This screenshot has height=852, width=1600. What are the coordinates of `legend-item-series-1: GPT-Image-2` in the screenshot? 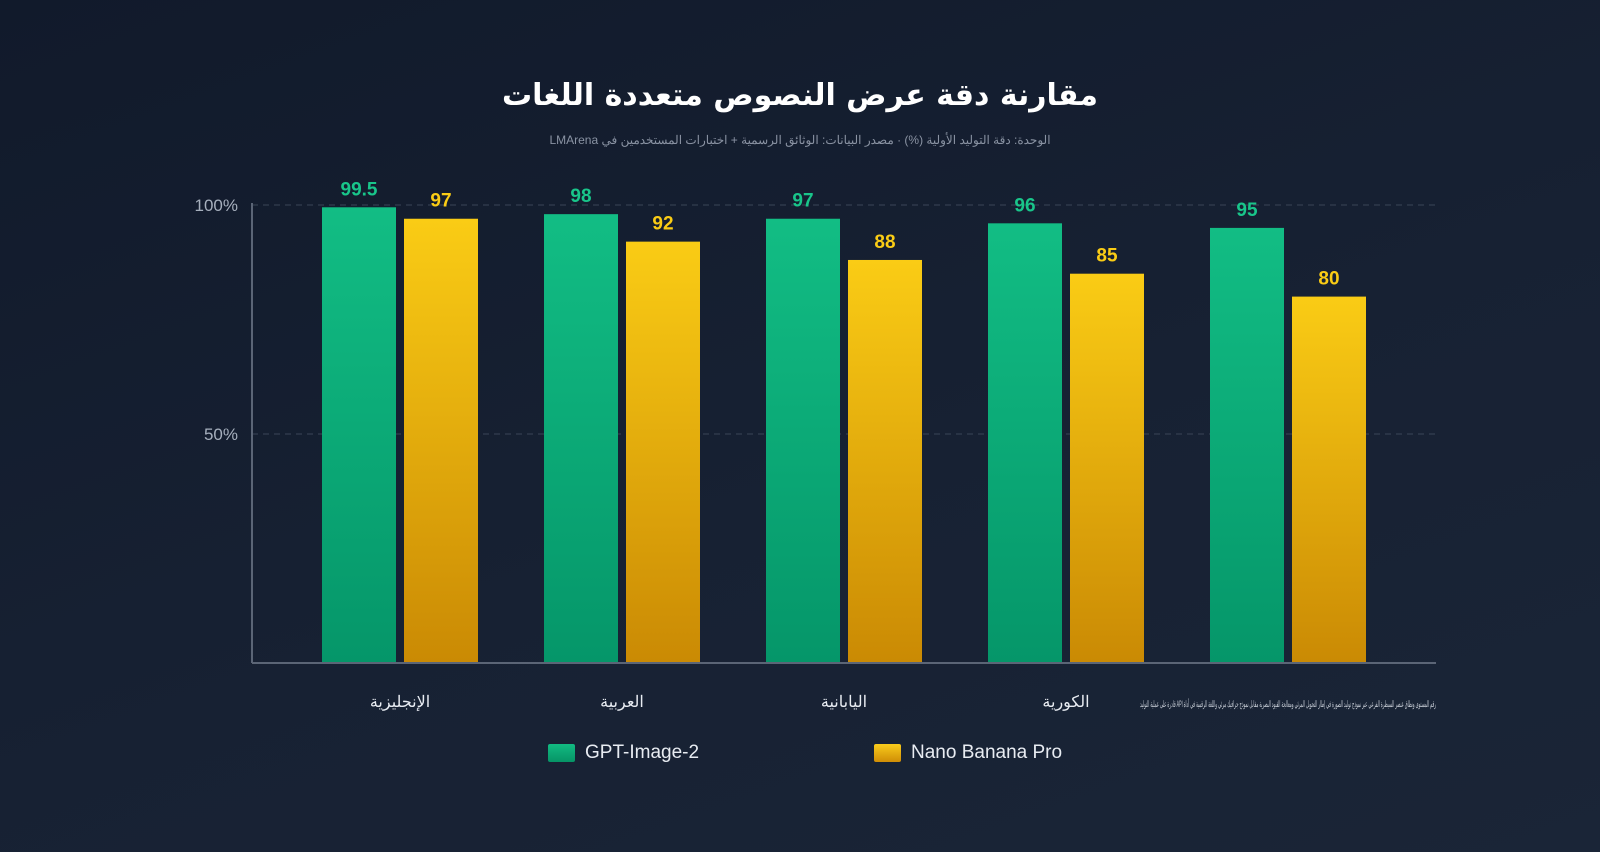 It's located at (623, 753).